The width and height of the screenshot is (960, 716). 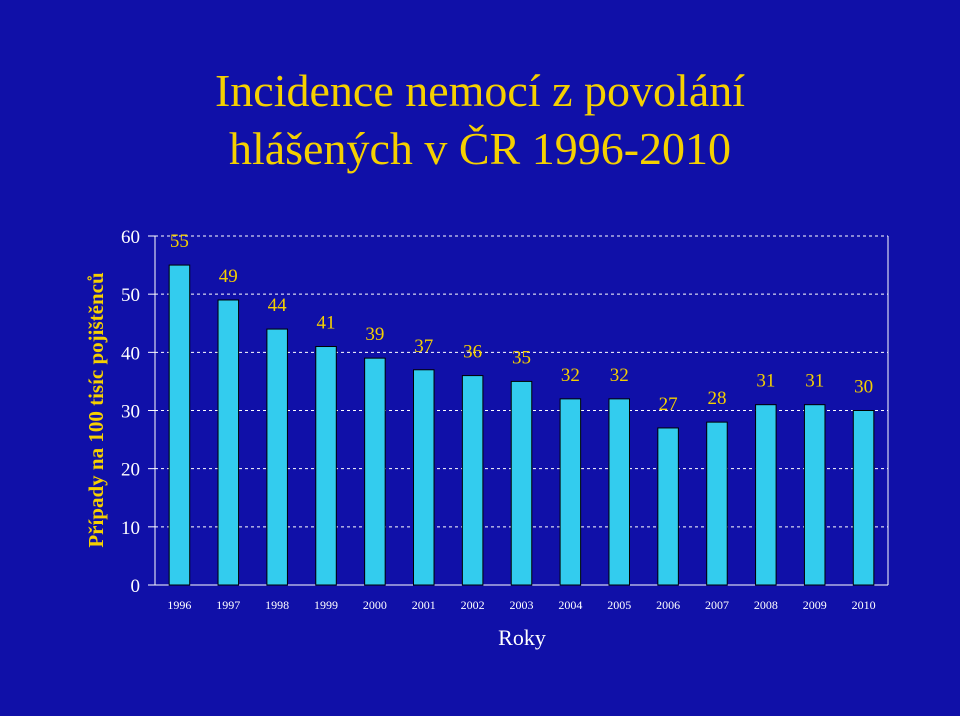 What do you see at coordinates (815, 605) in the screenshot?
I see `x-tick-label-2009: 2009` at bounding box center [815, 605].